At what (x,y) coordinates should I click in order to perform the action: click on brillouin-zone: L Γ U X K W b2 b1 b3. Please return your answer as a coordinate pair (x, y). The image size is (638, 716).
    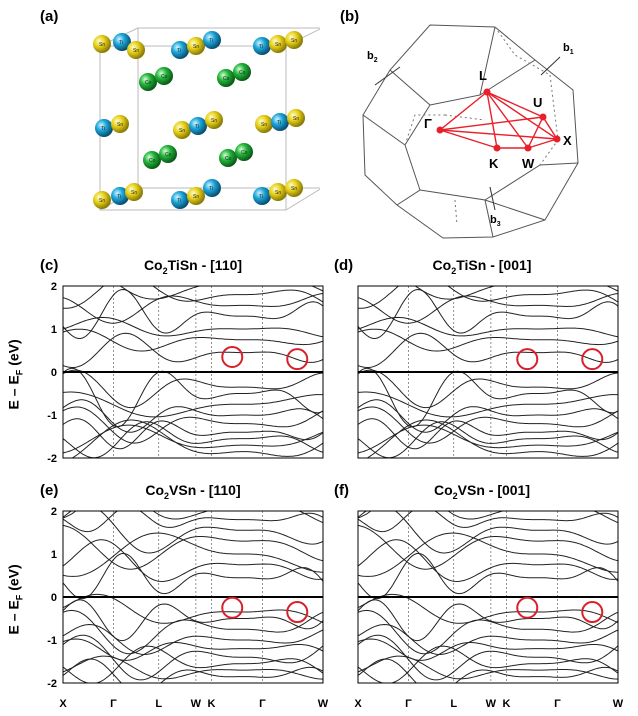
    Looking at the image, I should click on (470, 131).